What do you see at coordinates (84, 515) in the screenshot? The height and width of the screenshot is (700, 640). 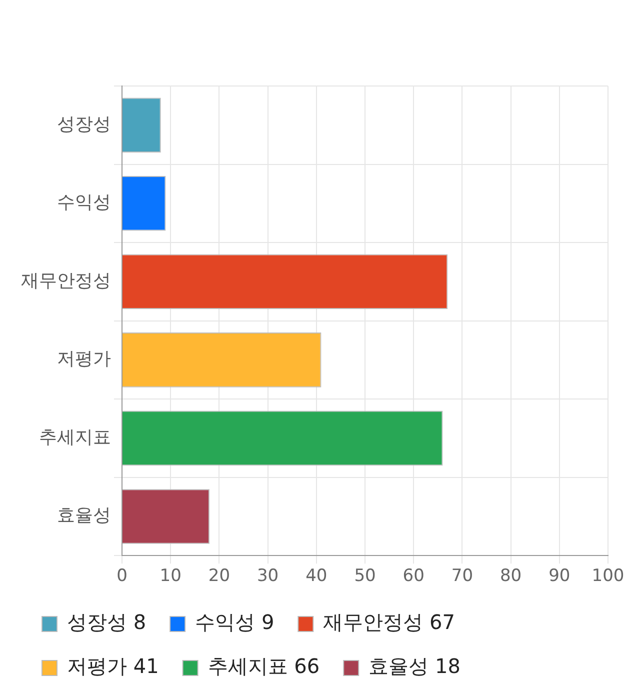 I see `y-tick-label: 효율성` at bounding box center [84, 515].